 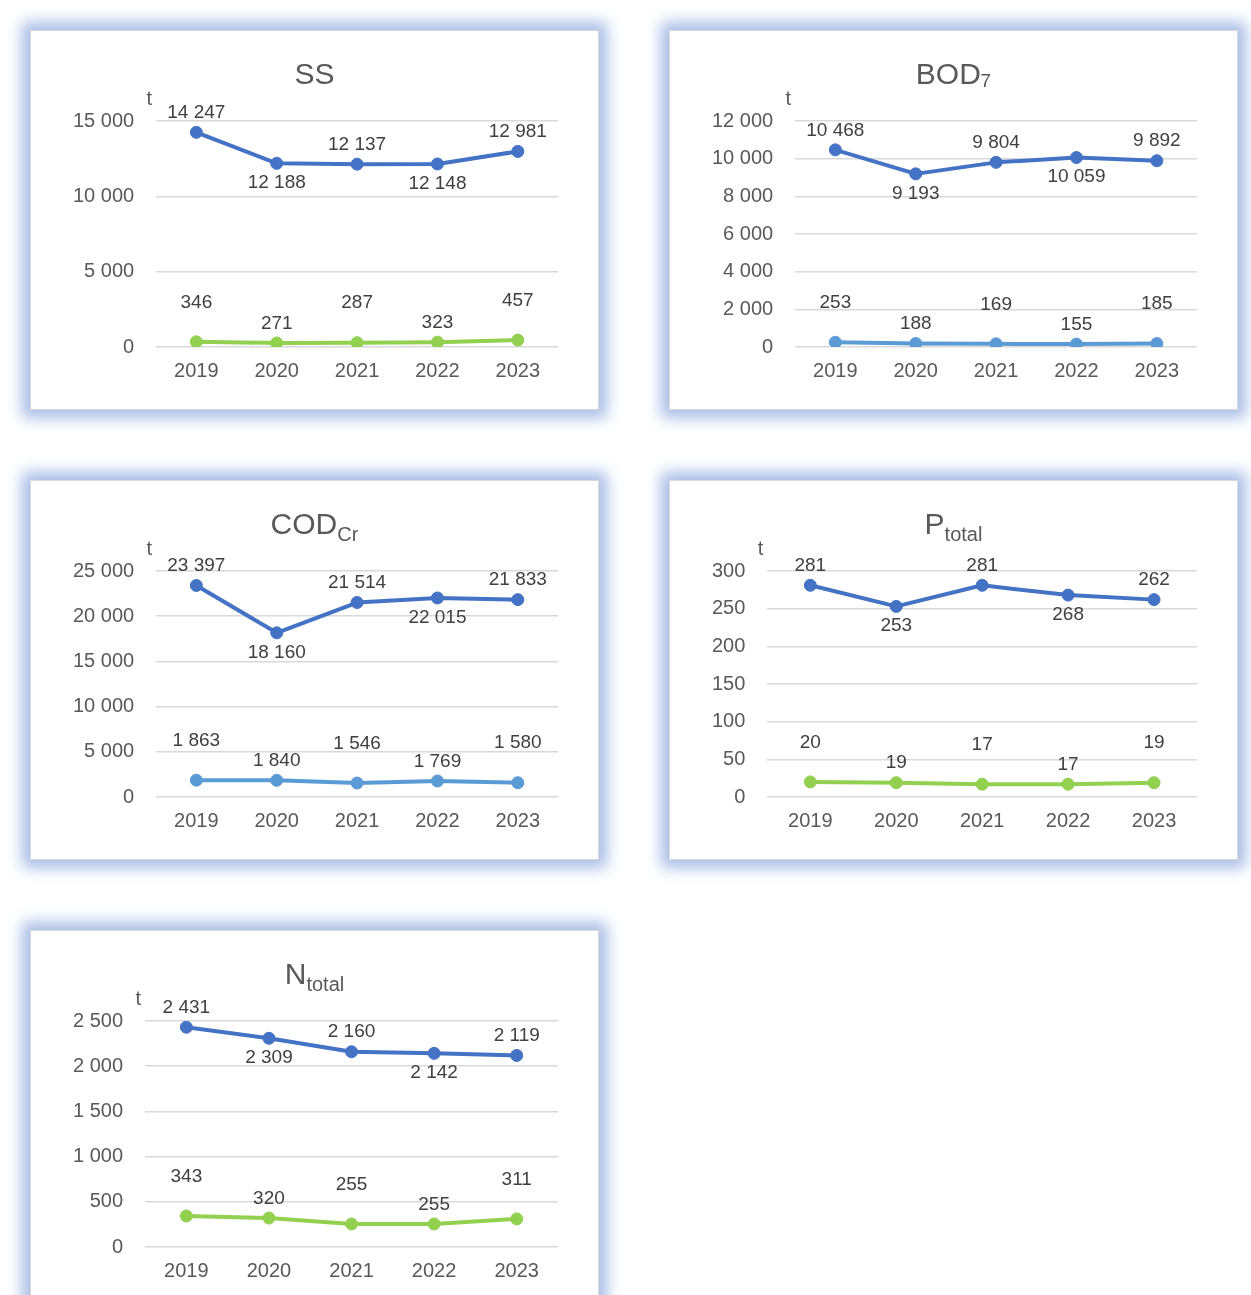 I want to click on data-label: 320, so click(x=269, y=1197).